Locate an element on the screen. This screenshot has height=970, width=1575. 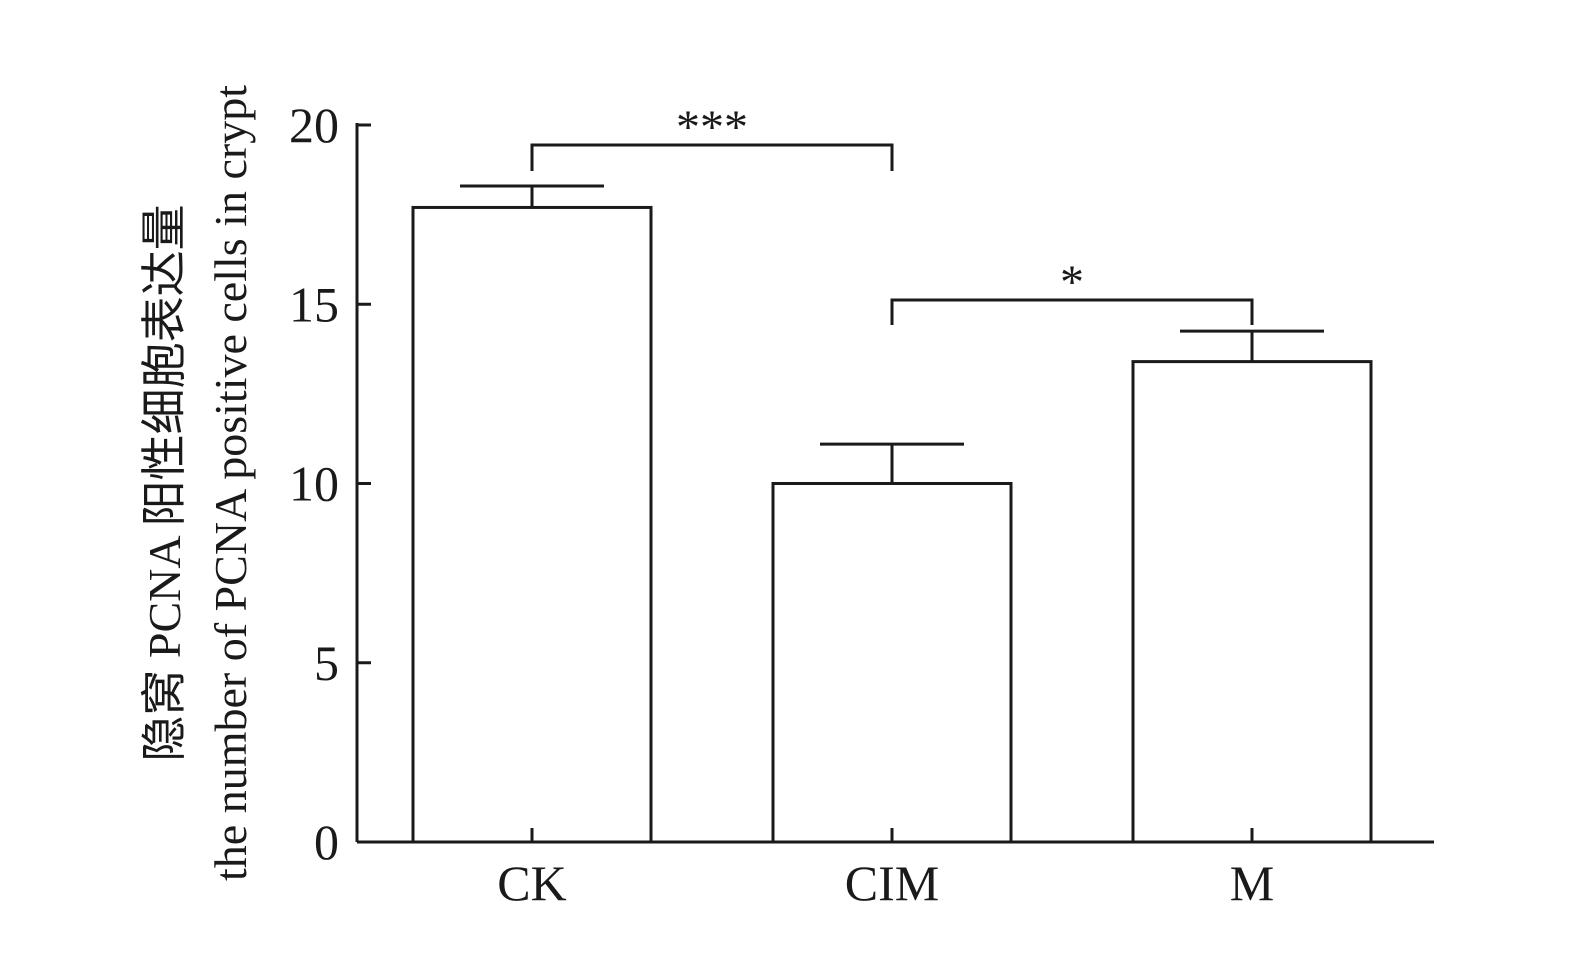
y-tick-label-0: 0 is located at coordinates (326, 842).